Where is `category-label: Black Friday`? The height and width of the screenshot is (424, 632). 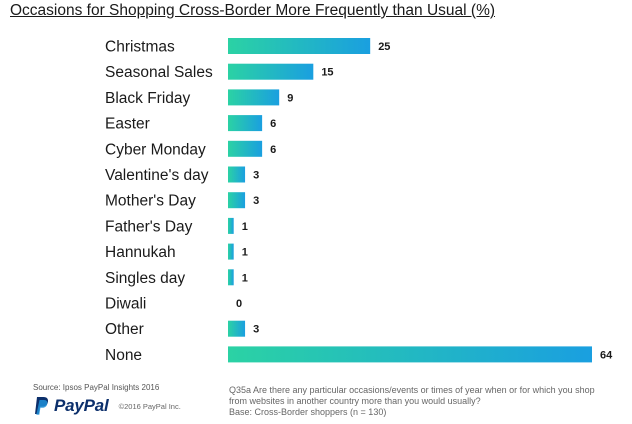
category-label: Black Friday is located at coordinates (148, 98).